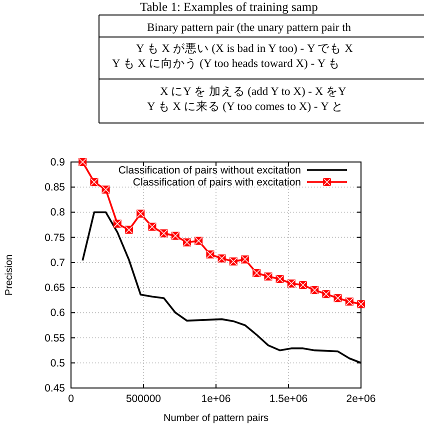  I want to click on x-tick-label: 500000, so click(144, 399).